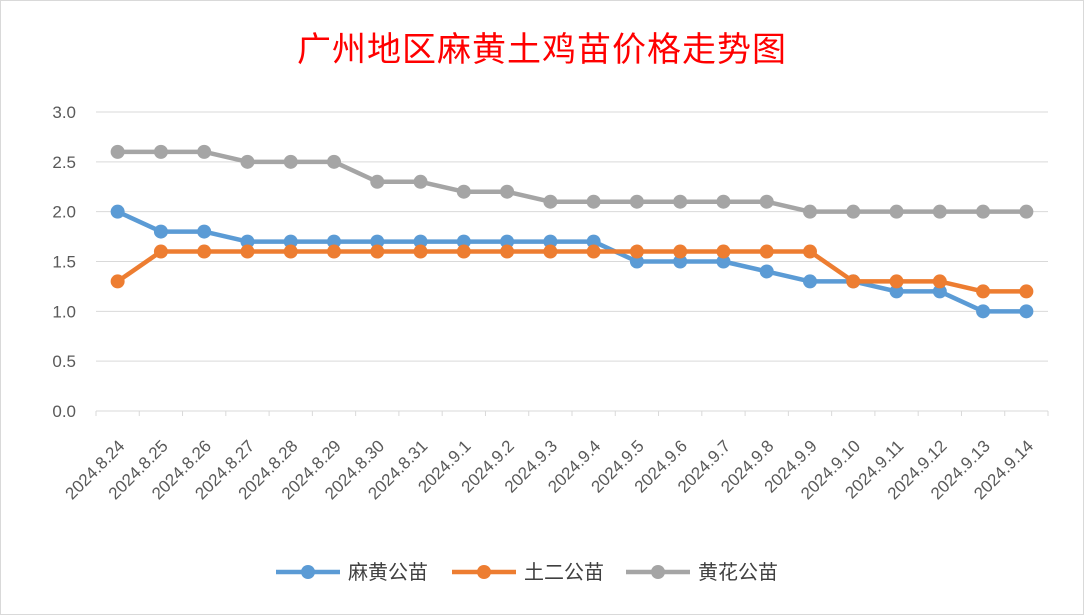 Image resolution: width=1084 pixels, height=615 pixels. I want to click on y-tick-label: 0.0, so click(64, 411).